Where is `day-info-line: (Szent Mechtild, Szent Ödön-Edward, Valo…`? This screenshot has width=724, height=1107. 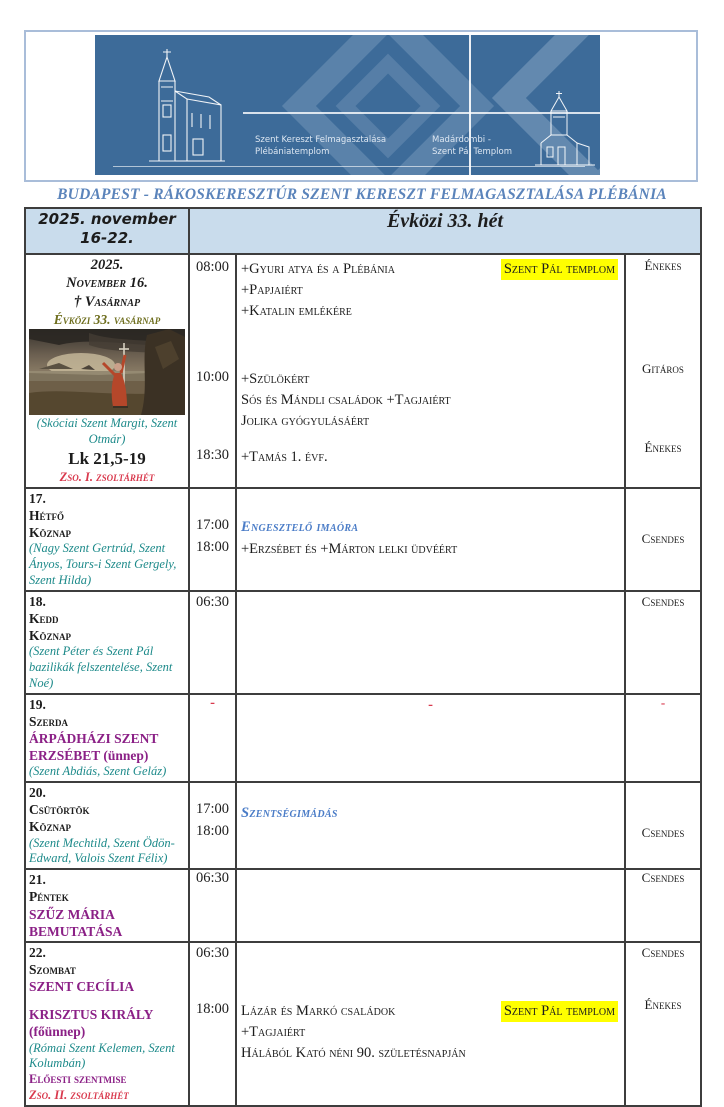 day-info-line: (Szent Mechtild, Szent Ödön-Edward, Valo… is located at coordinates (102, 850).